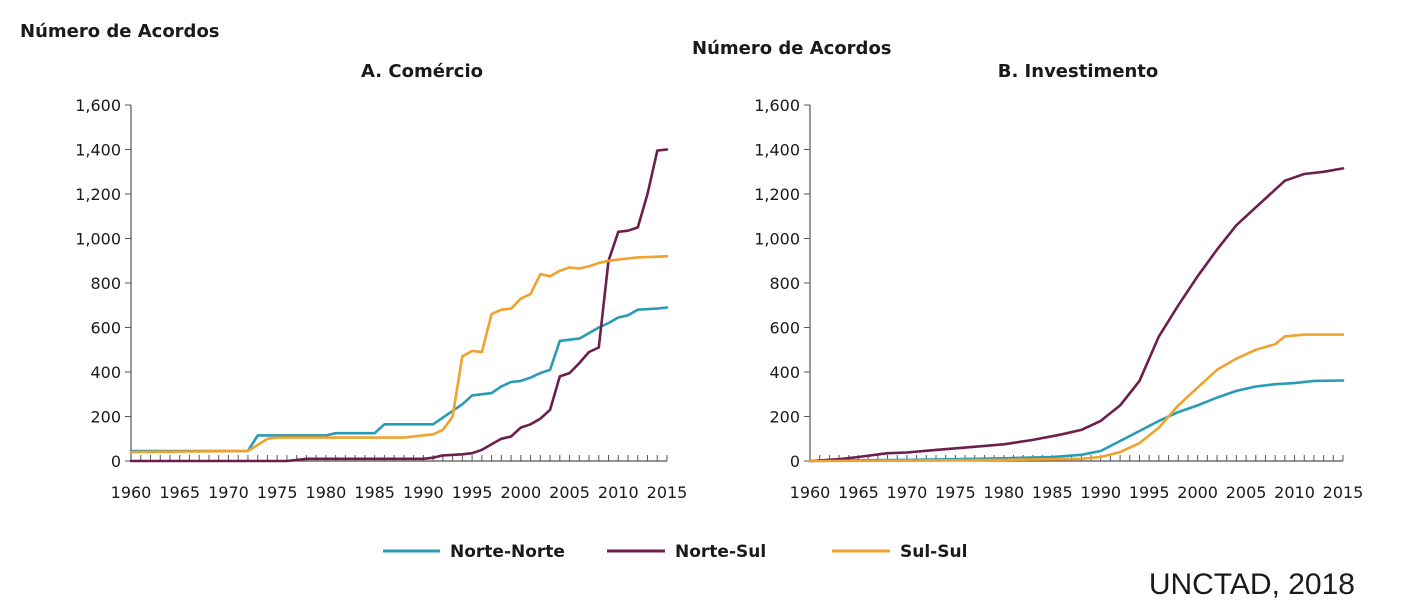  I want to click on legend-item-norte-norte: Norte-Norte, so click(474, 552).